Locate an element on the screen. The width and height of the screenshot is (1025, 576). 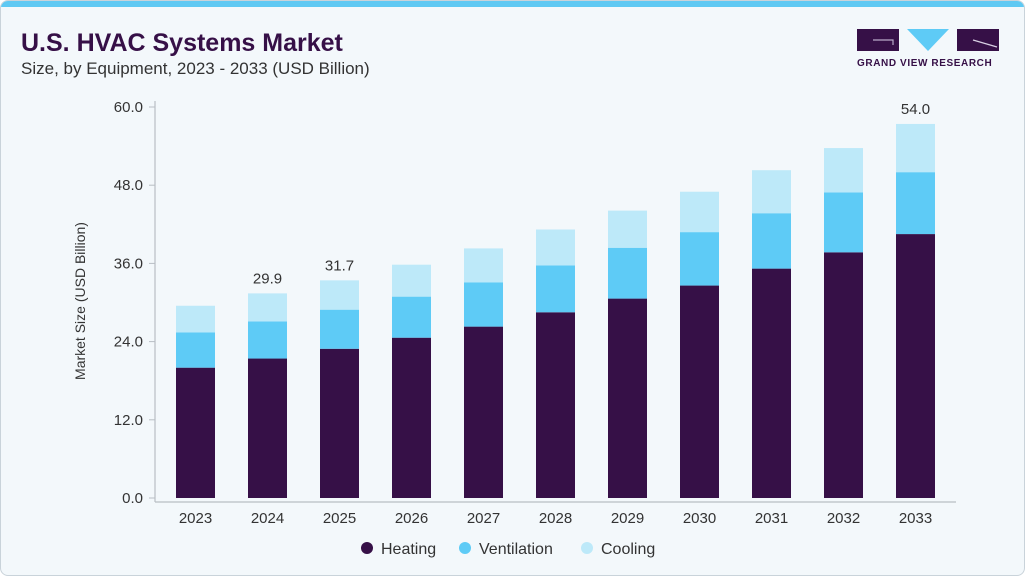
y-tick-label: 48.0 is located at coordinates (128, 185).